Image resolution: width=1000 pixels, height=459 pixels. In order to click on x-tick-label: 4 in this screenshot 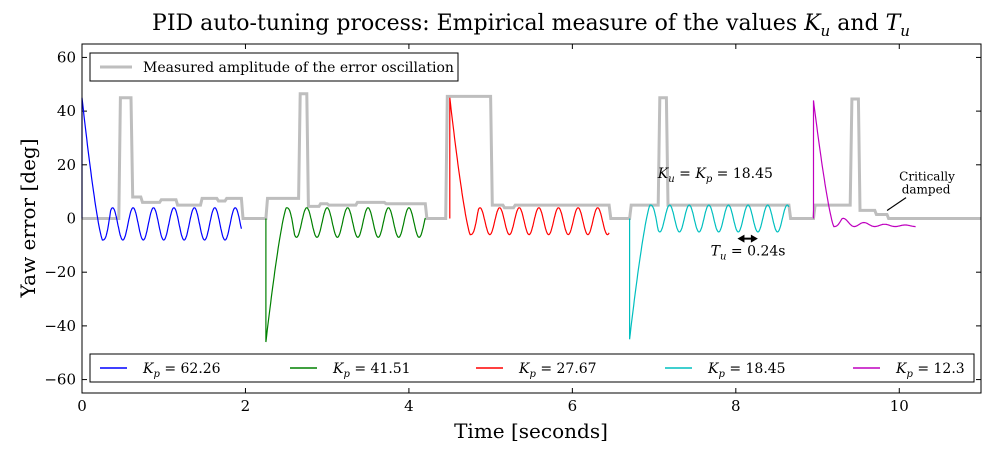, I will do `click(409, 406)`.